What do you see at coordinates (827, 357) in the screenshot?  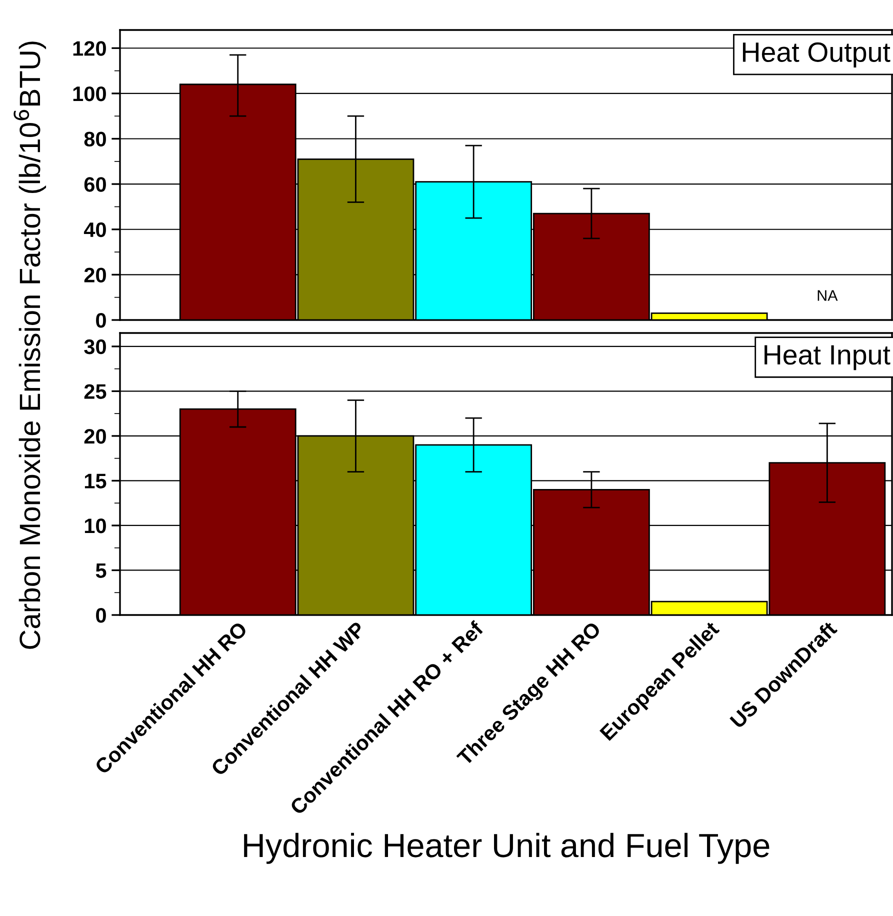 I see `annotation: Heat Input` at bounding box center [827, 357].